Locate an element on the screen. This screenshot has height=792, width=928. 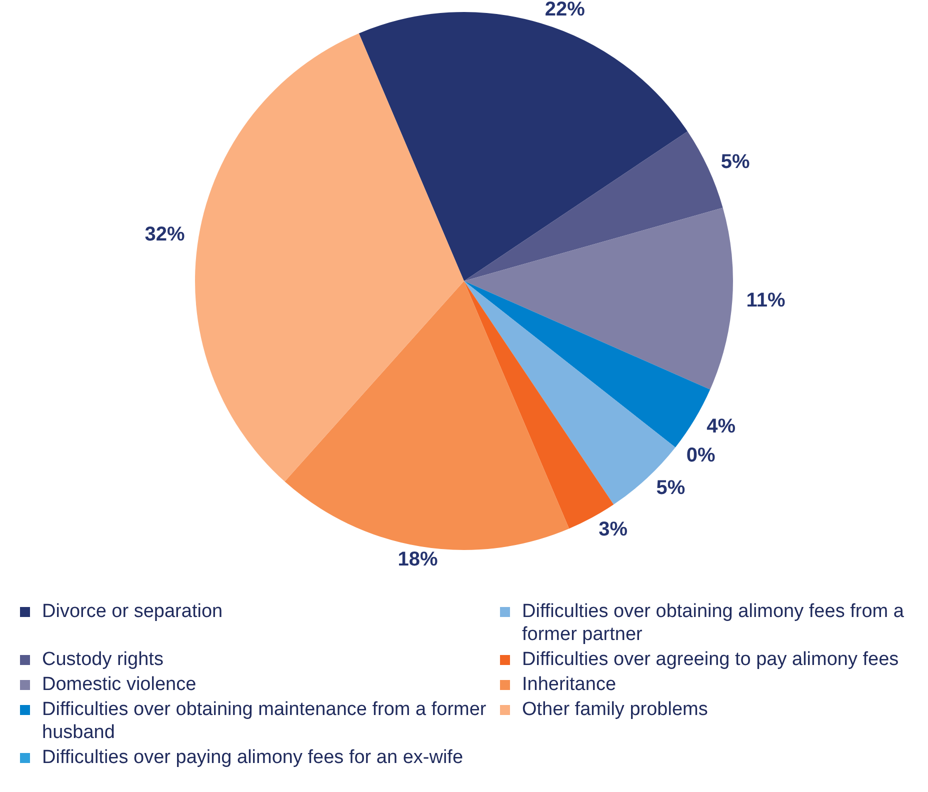
data-label: 3% is located at coordinates (613, 529).